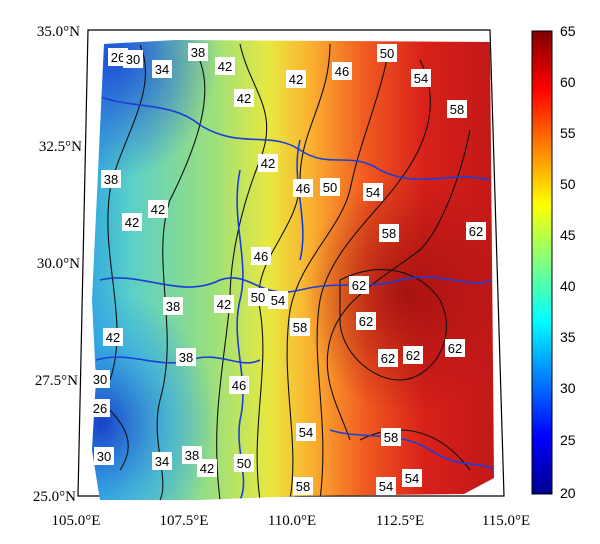 This screenshot has height=544, width=600. I want to click on lat-tick-label: 25.0°N, so click(54, 497).